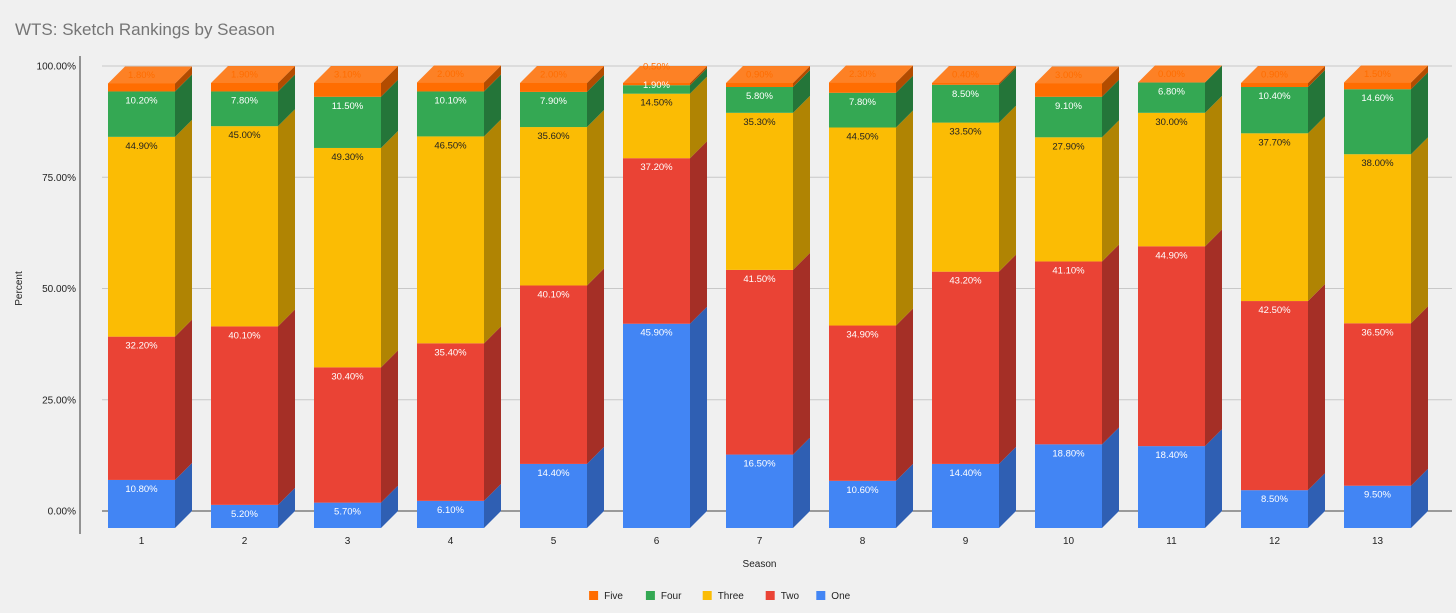 Image resolution: width=1456 pixels, height=613 pixels. I want to click on chart-title: WTS: Sketch Rankings by Season, so click(145, 29).